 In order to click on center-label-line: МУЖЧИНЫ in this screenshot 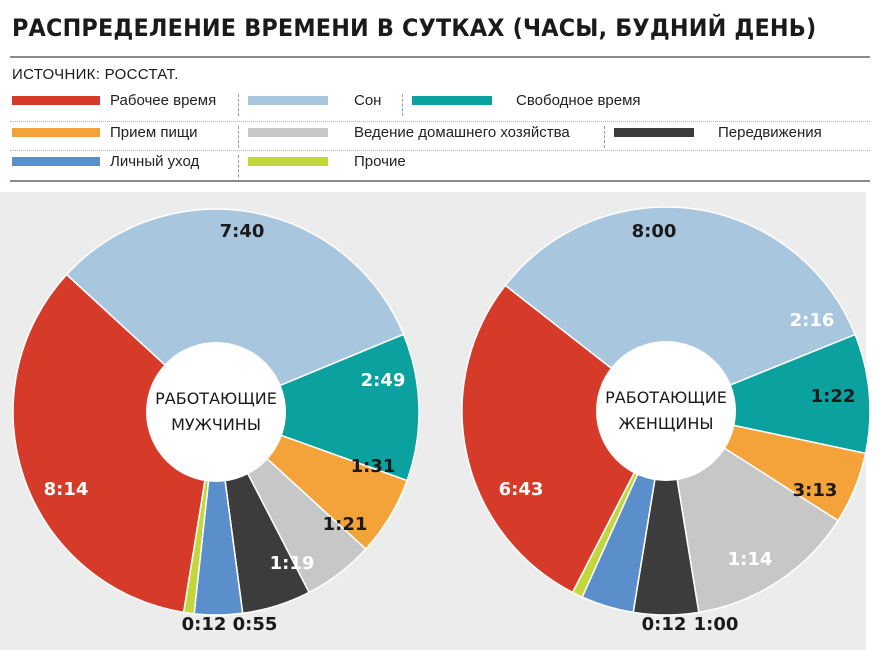, I will do `click(216, 424)`.